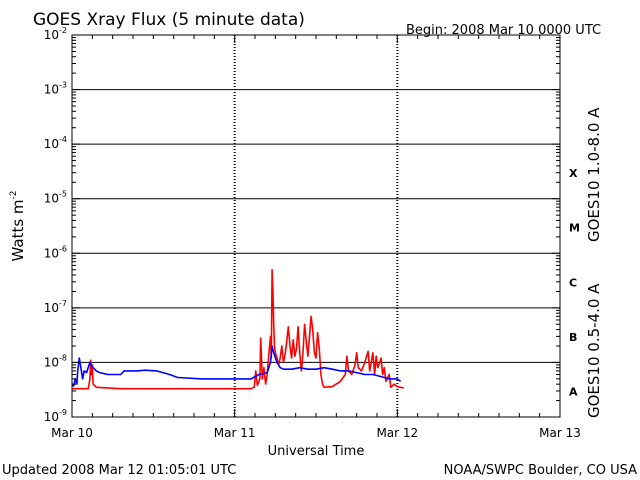  Describe the element at coordinates (573, 173) in the screenshot. I see `flare-class-label-x: X` at that location.